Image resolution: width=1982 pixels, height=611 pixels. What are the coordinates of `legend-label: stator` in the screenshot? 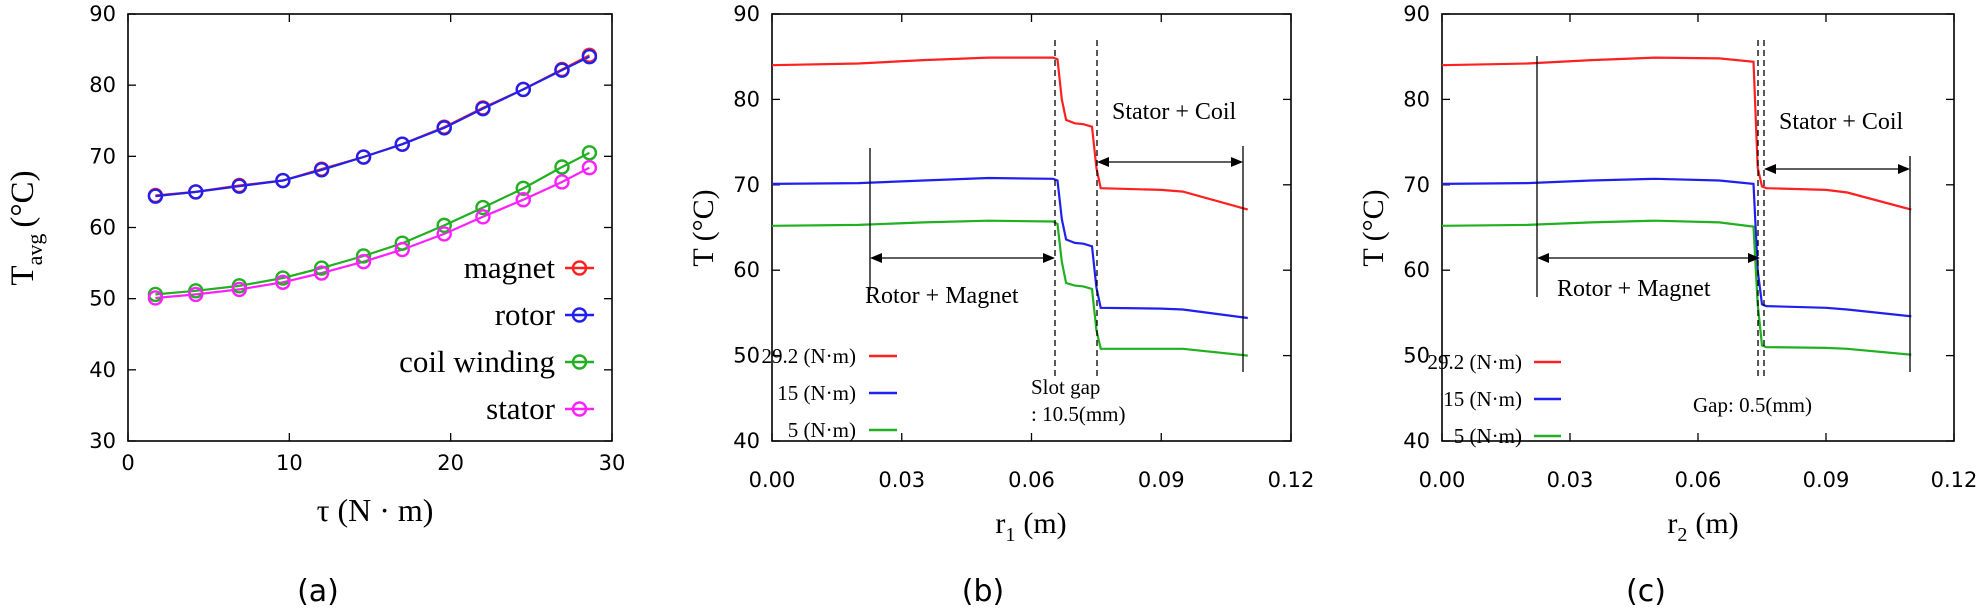 It's located at (521, 408).